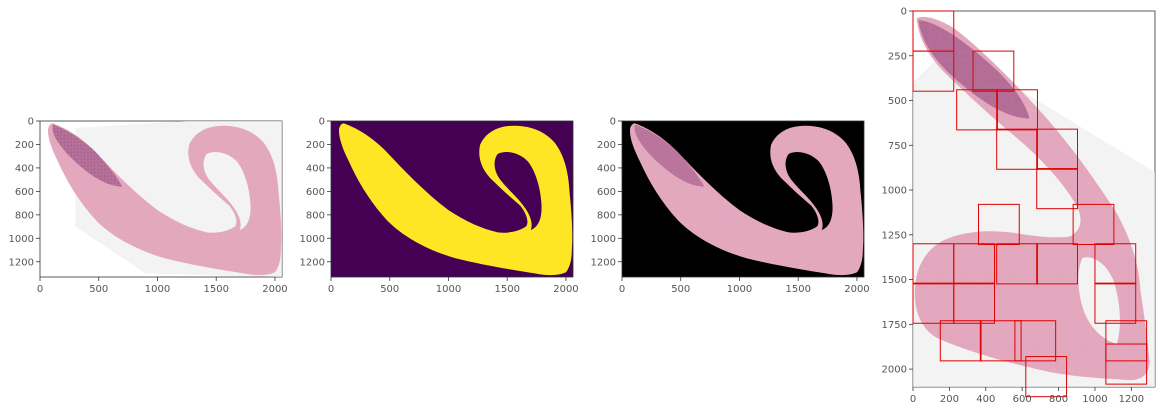 The height and width of the screenshot is (411, 1162). What do you see at coordinates (897, 101) in the screenshot?
I see `y-tick-label: 500` at bounding box center [897, 101].